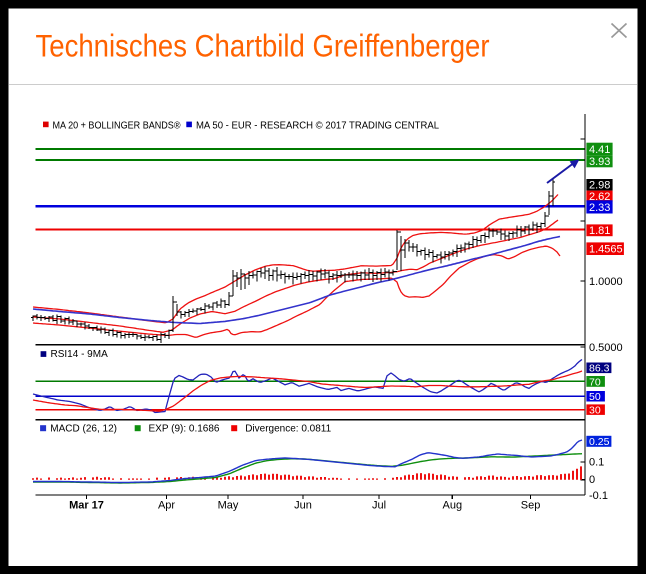 Image resolution: width=646 pixels, height=574 pixels. What do you see at coordinates (595, 411) in the screenshot?
I see `svg-text: 30` at bounding box center [595, 411].